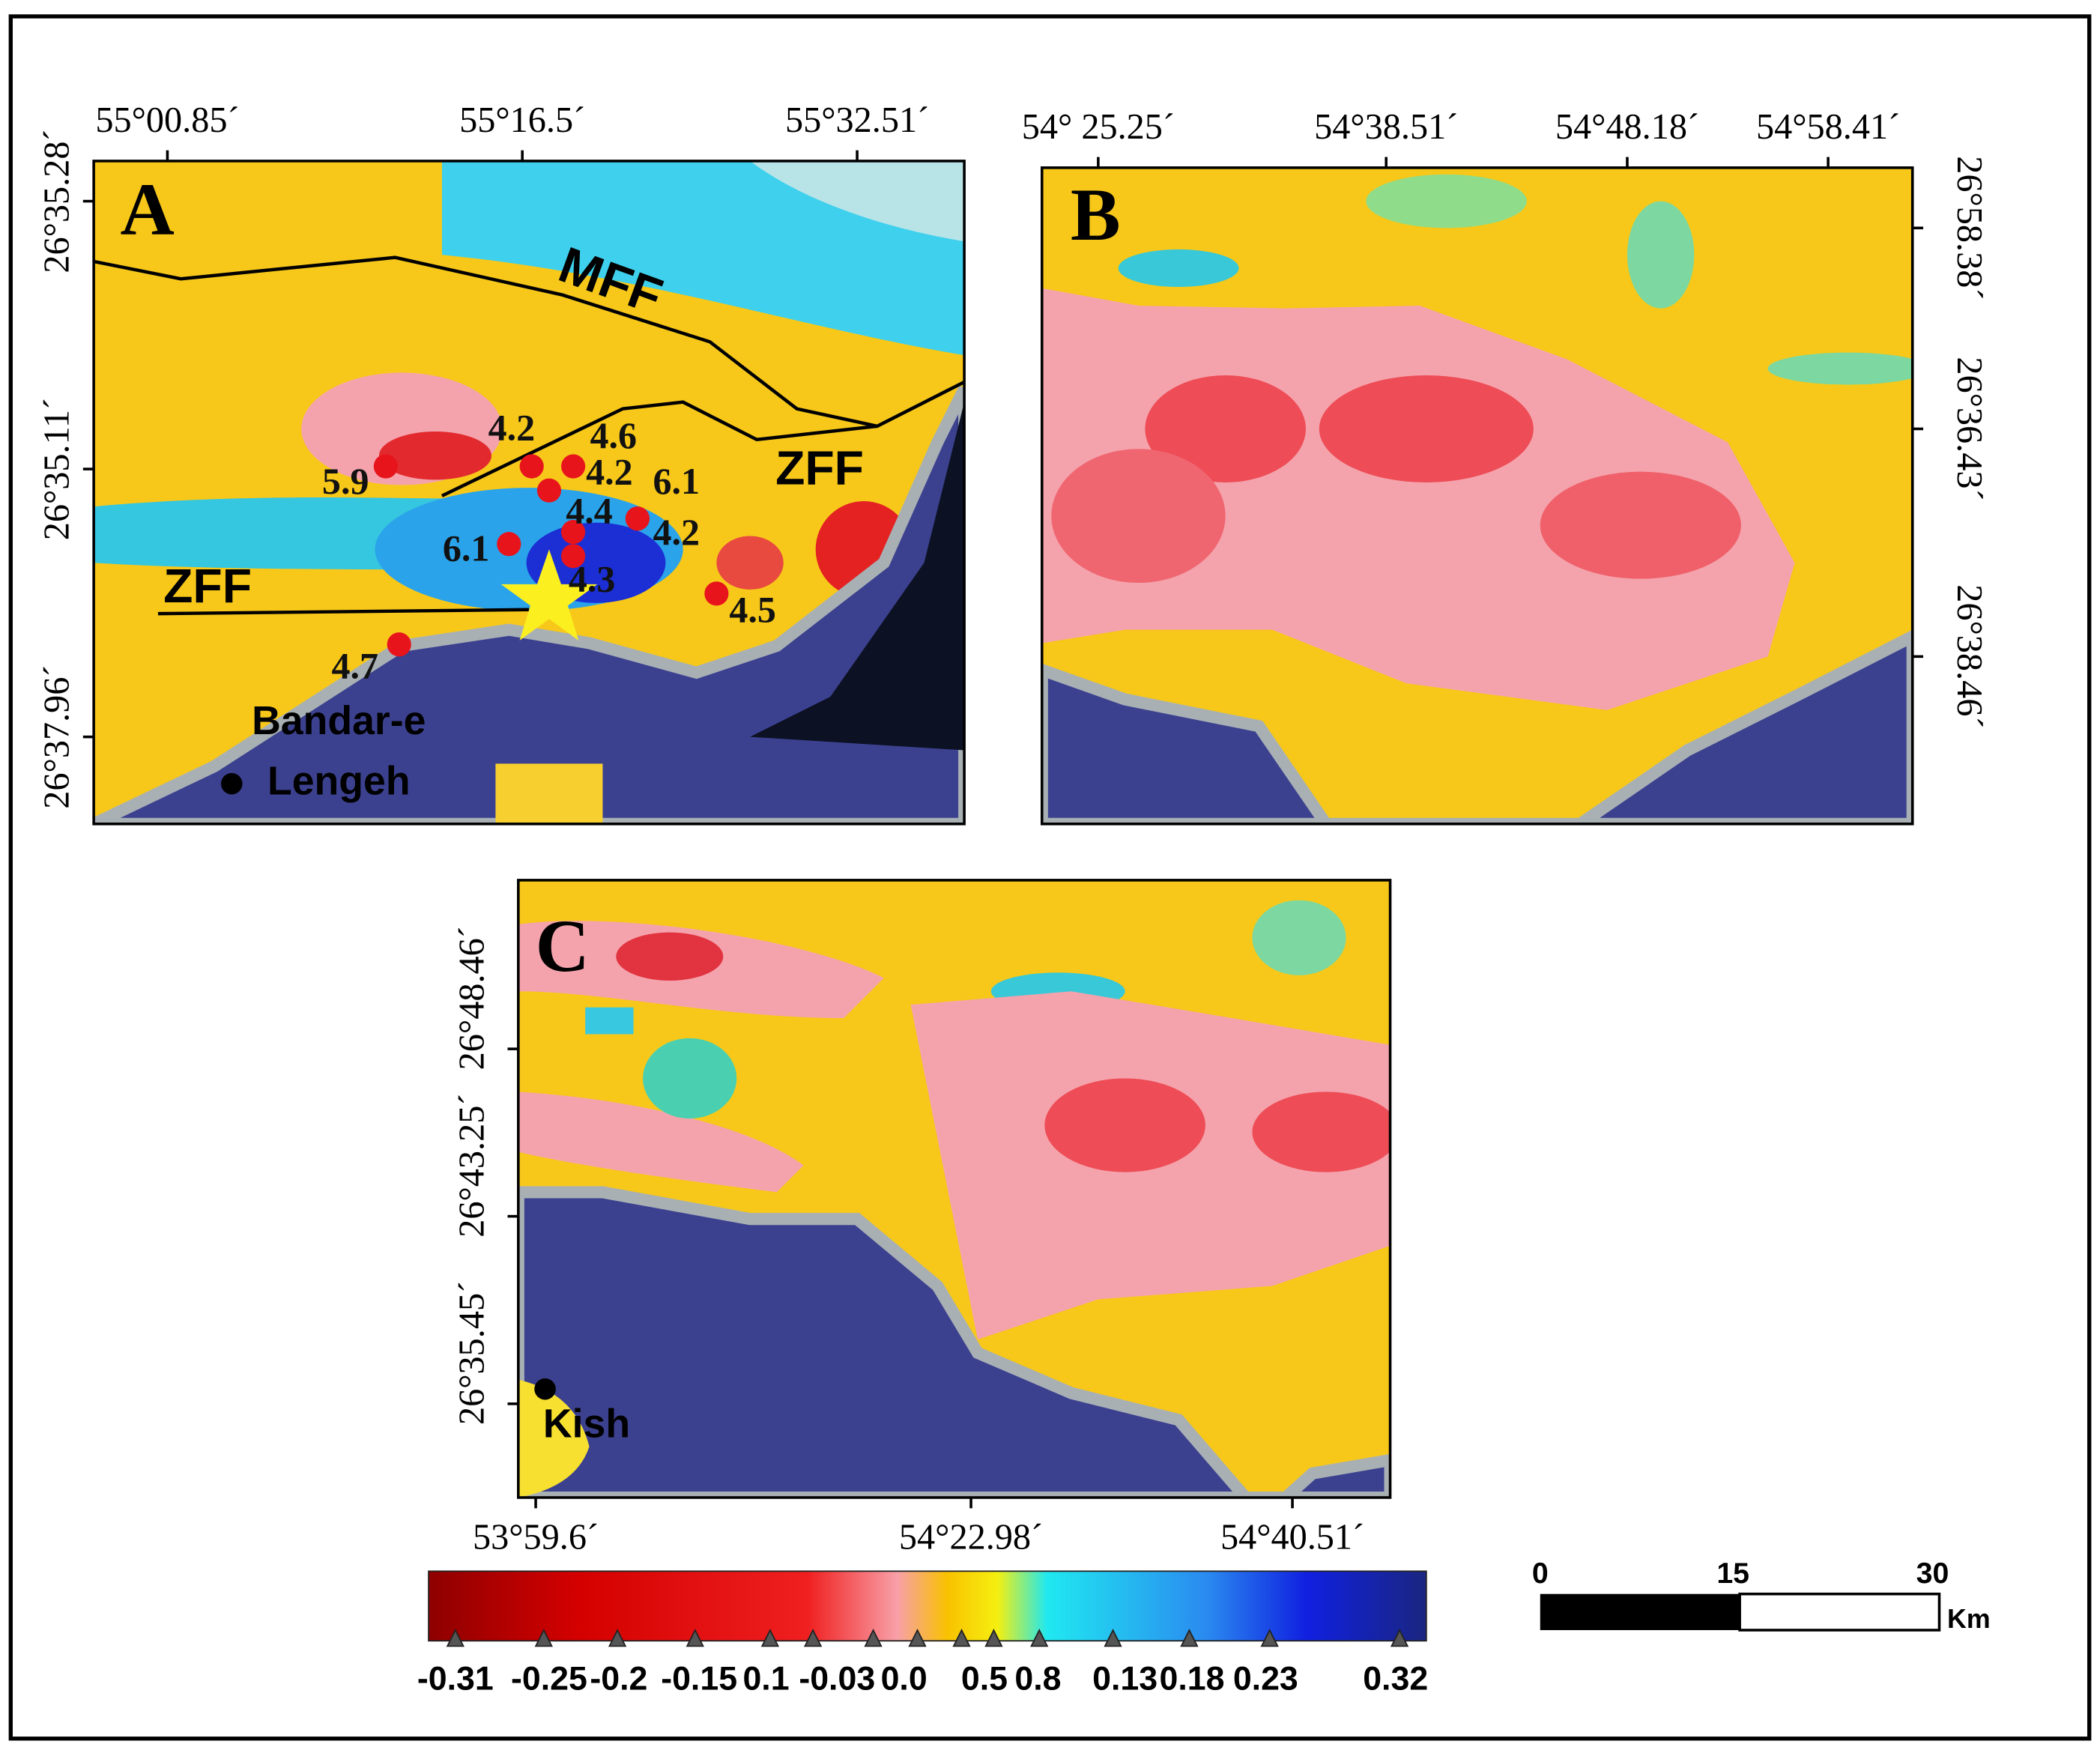  I want to click on place-label: Bandar-e, so click(339, 720).